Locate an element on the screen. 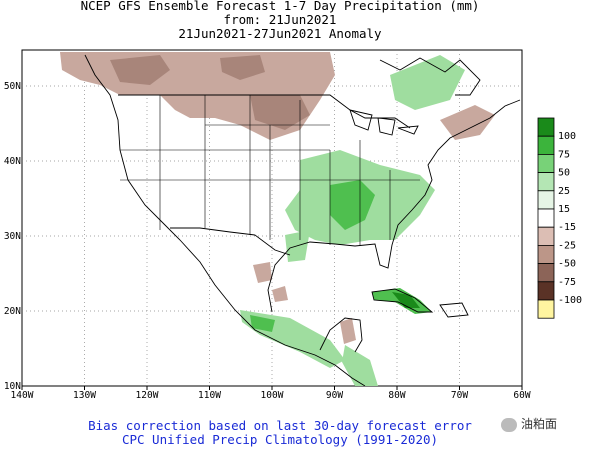  hispaniola-outline is located at coordinates (454, 310).